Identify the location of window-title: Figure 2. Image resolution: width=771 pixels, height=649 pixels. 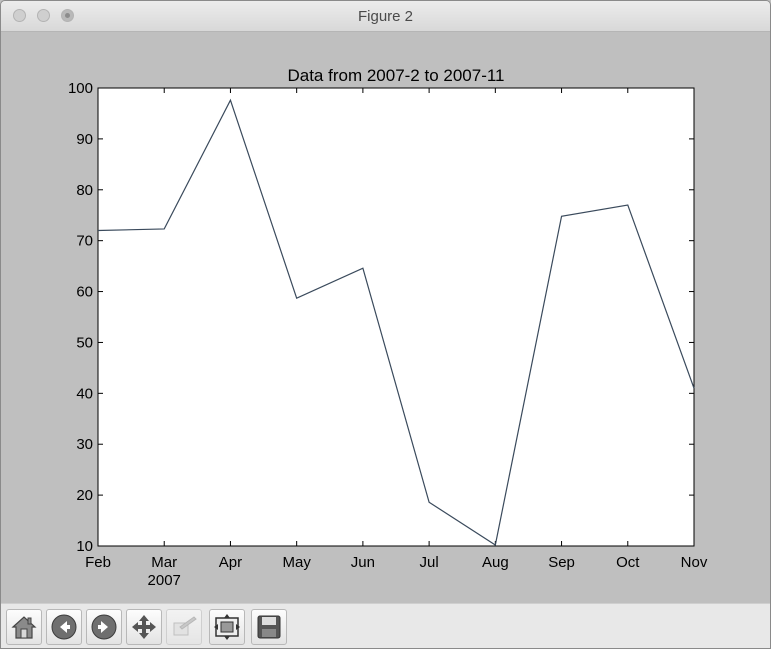
(385, 16).